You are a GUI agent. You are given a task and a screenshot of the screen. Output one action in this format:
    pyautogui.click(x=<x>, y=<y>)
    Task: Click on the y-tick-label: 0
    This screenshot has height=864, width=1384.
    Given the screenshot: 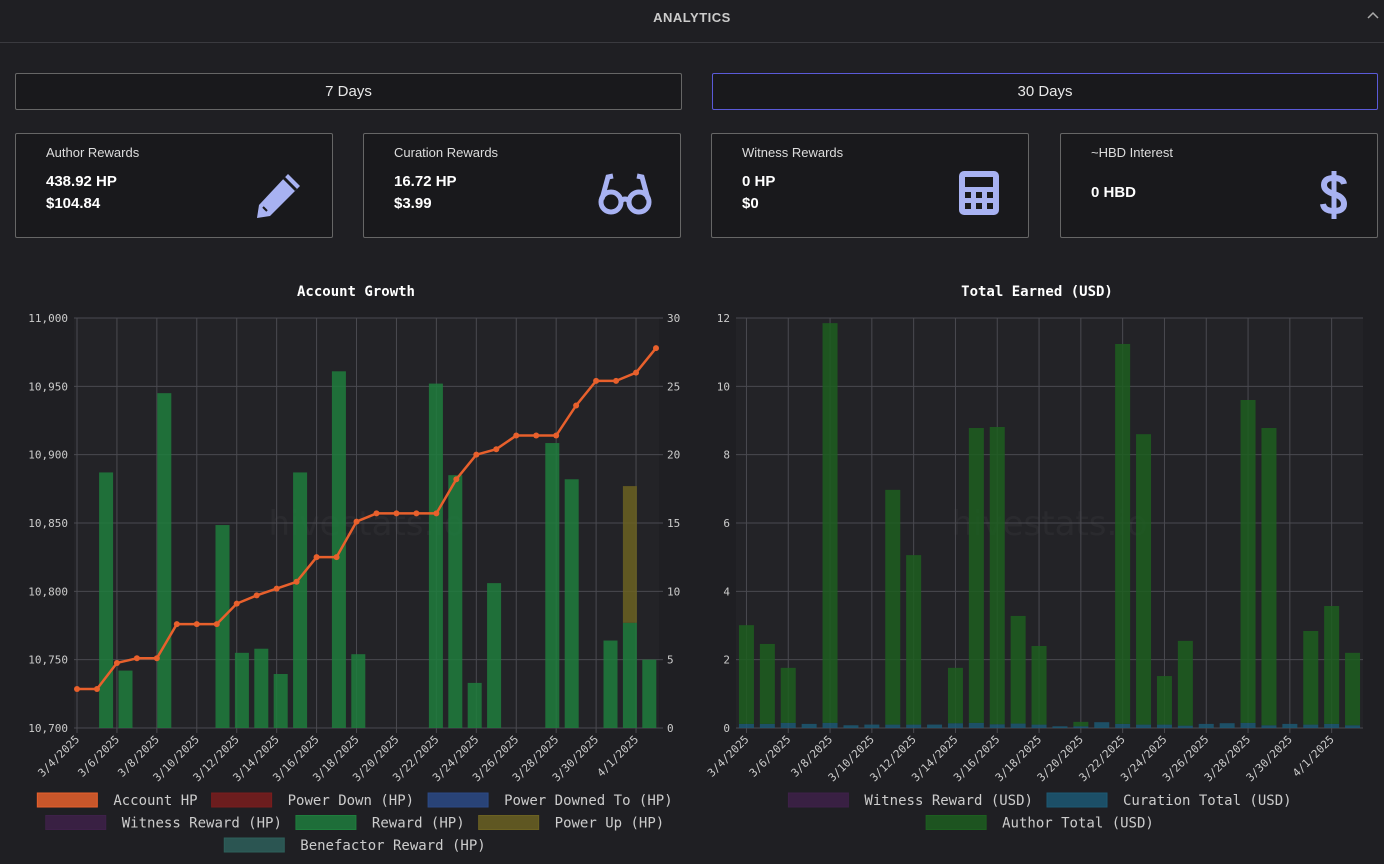 What is the action you would take?
    pyautogui.click(x=726, y=728)
    